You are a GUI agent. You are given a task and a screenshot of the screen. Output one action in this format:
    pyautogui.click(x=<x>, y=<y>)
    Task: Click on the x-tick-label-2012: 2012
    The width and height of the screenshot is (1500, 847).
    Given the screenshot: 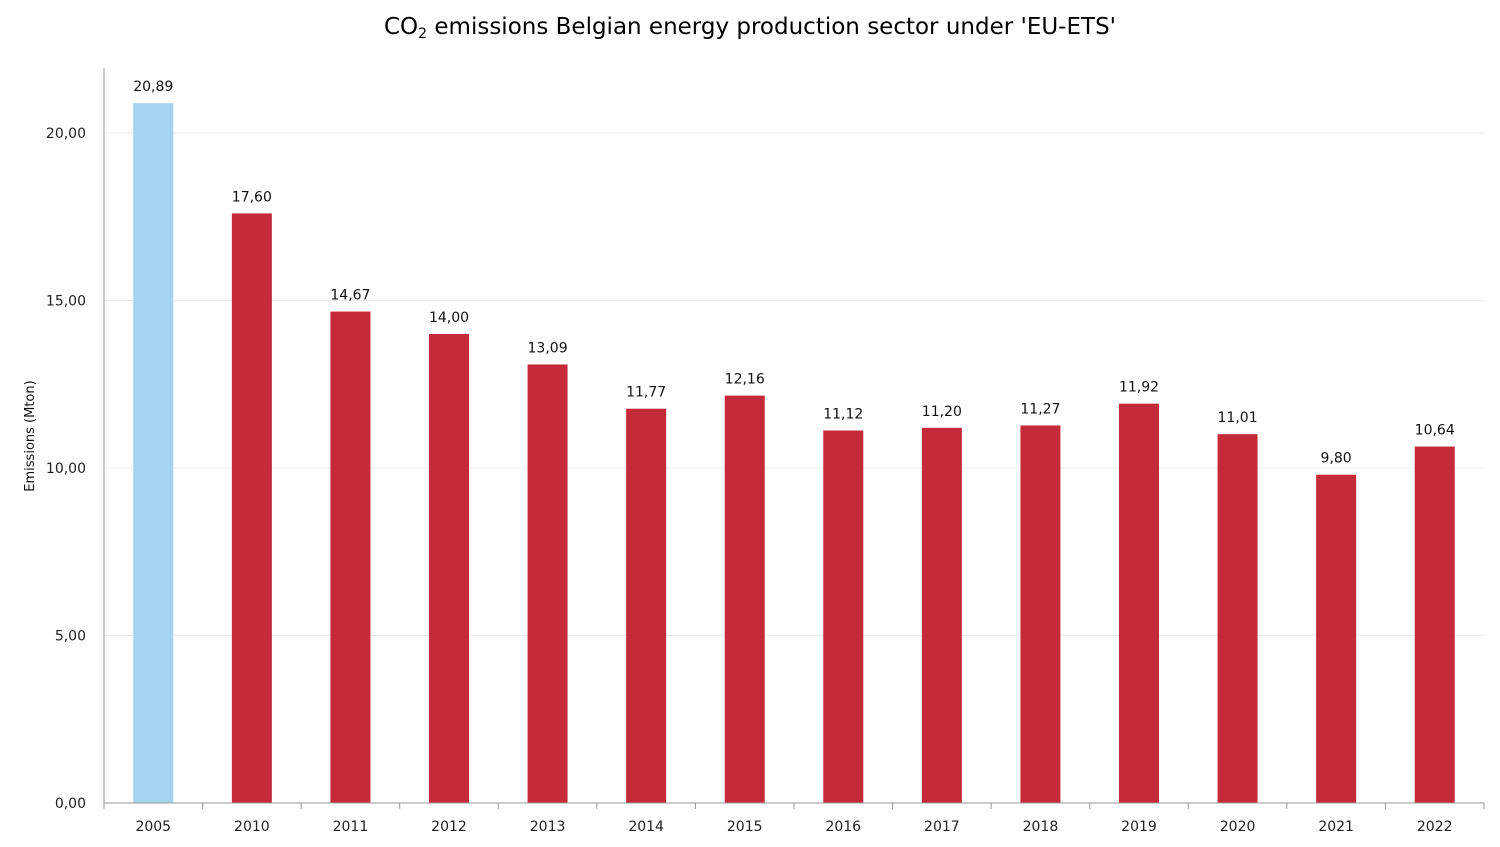 What is the action you would take?
    pyautogui.click(x=449, y=827)
    